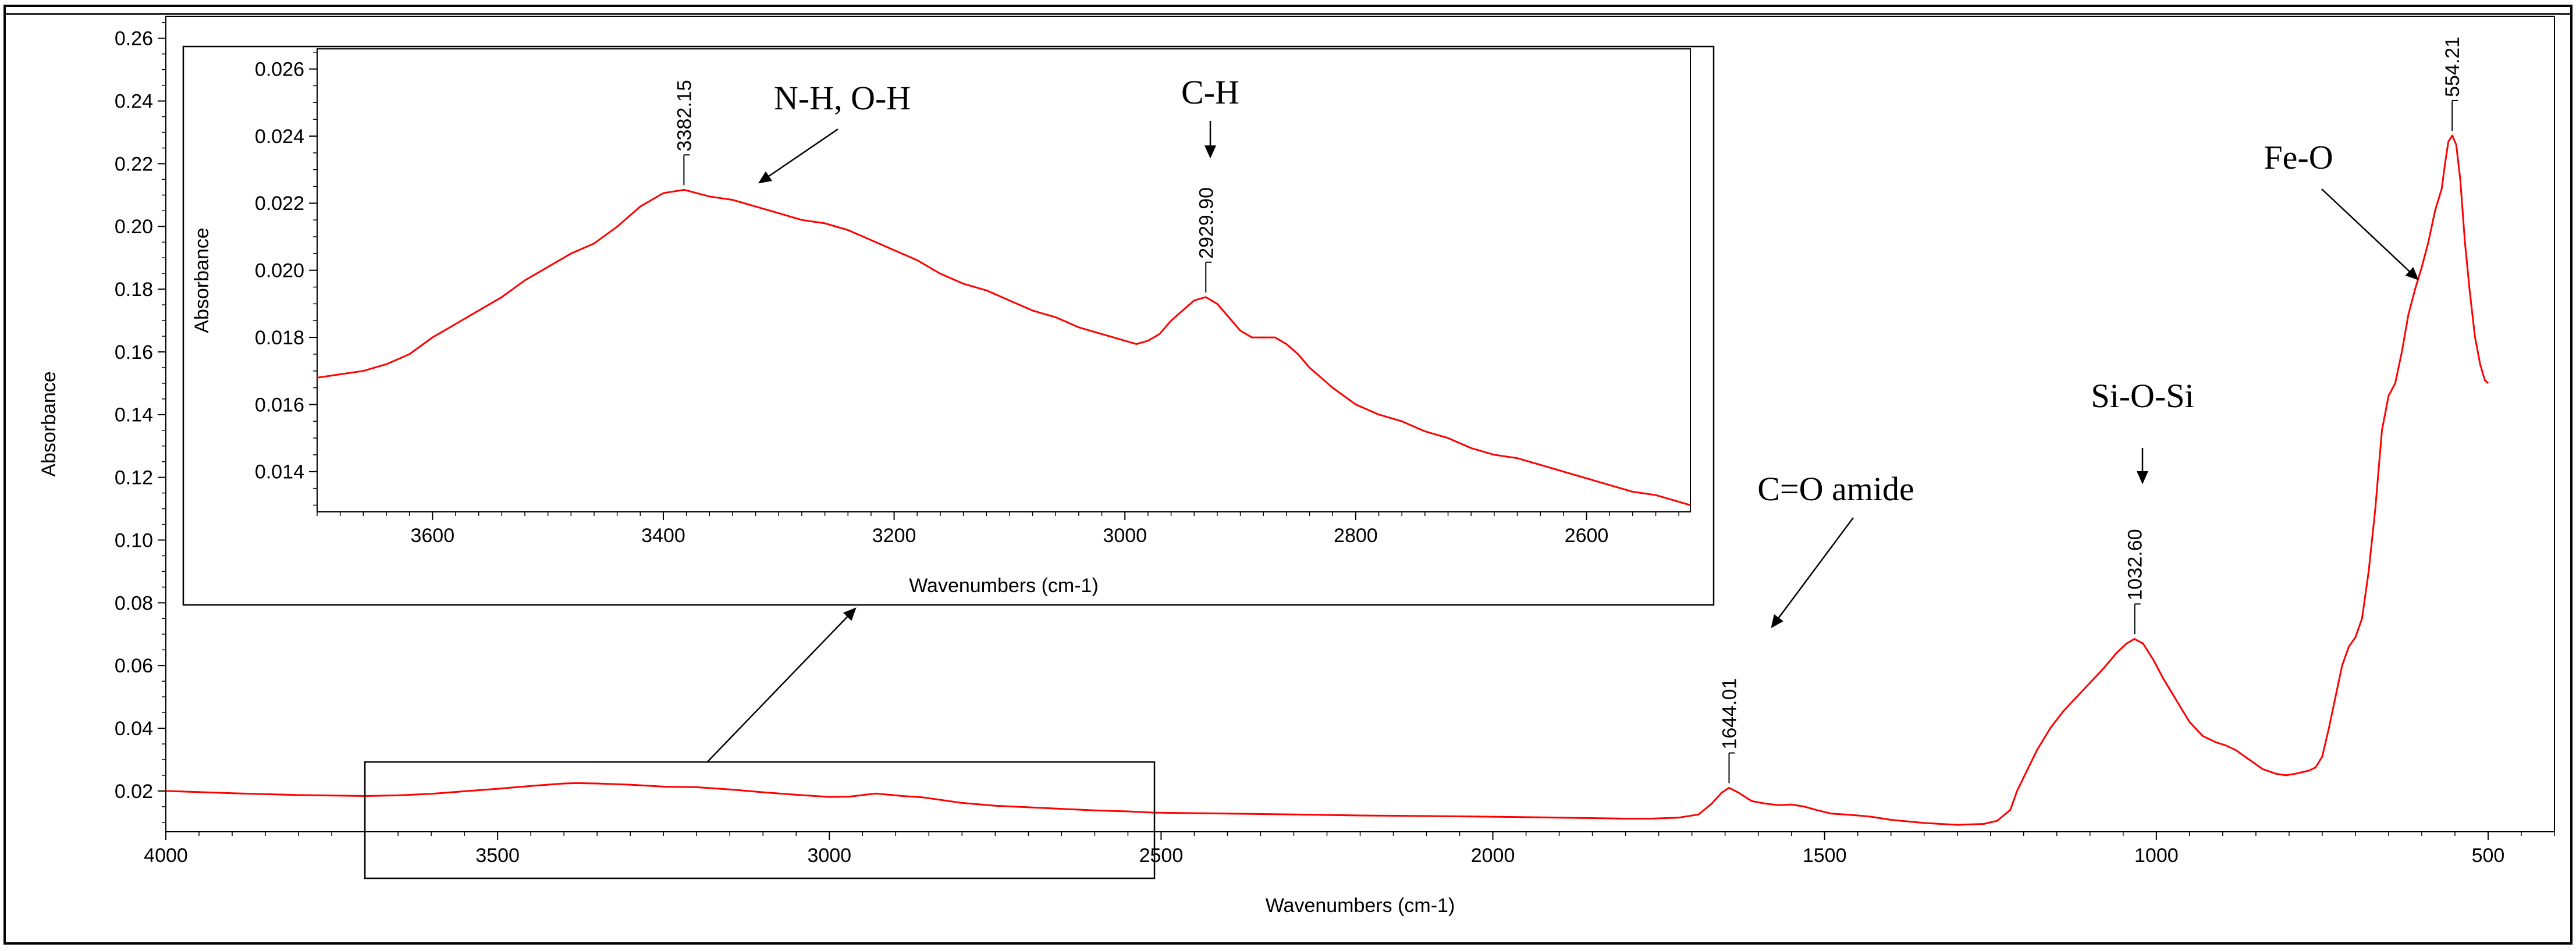 This screenshot has height=951, width=2576. Describe the element at coordinates (1729, 714) in the screenshot. I see `main-peak-label: 1644.01` at that location.